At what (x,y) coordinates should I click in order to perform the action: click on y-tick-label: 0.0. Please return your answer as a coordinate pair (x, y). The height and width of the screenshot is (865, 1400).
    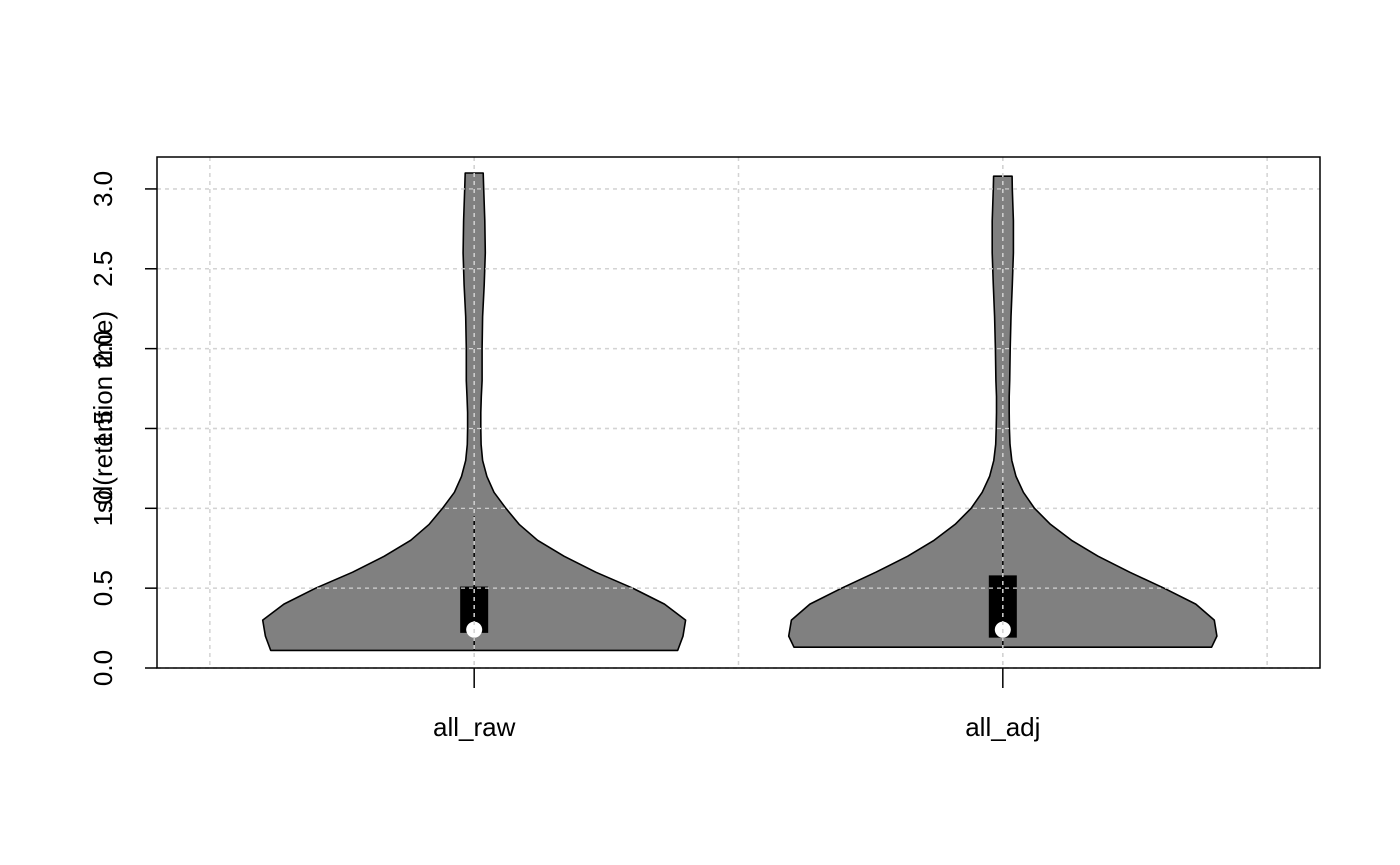
    Looking at the image, I should click on (103, 668).